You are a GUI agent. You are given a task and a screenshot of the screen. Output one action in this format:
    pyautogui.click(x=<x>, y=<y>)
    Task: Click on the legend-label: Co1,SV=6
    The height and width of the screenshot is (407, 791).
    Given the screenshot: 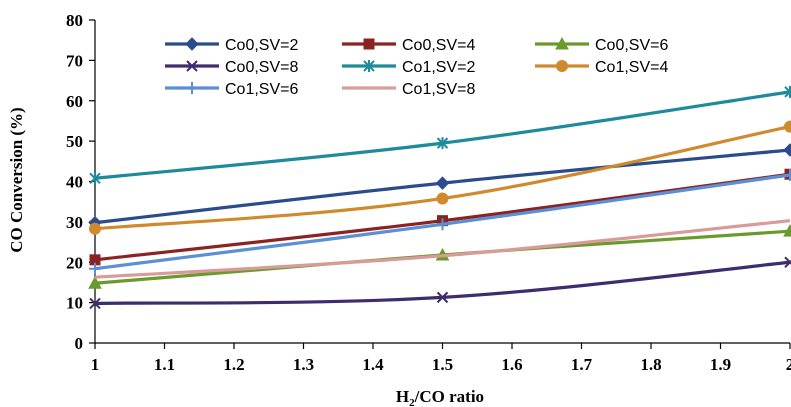 What is the action you would take?
    pyautogui.click(x=261, y=89)
    